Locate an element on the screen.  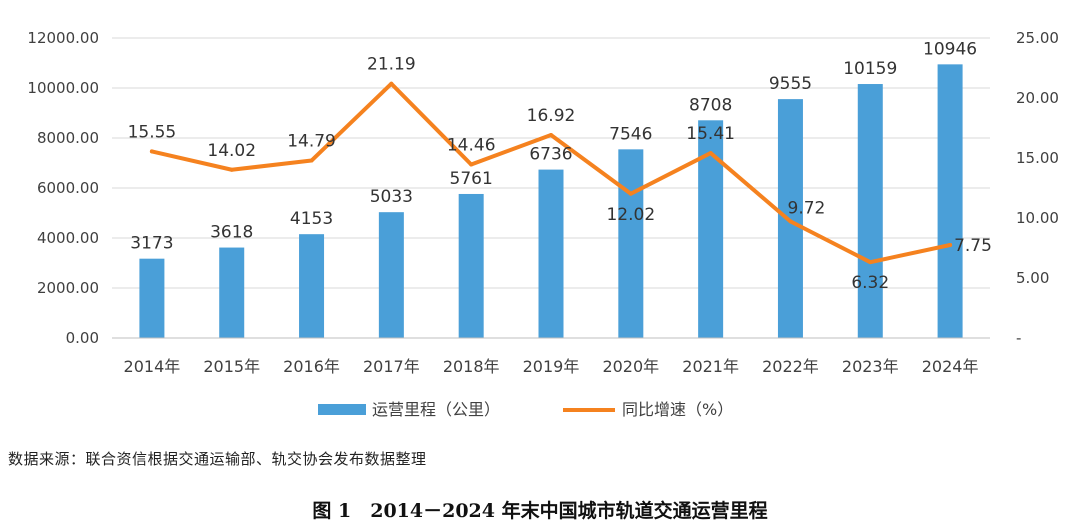
y-left-tick-label: 12000.00 is located at coordinates (63, 38).